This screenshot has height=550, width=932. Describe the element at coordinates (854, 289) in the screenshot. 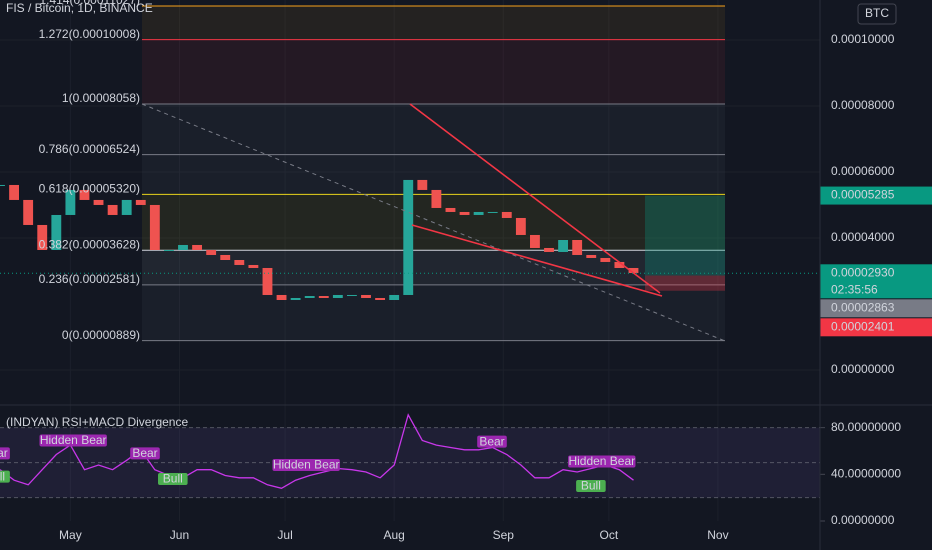

I see `countdown-label: 02:35:56` at that location.